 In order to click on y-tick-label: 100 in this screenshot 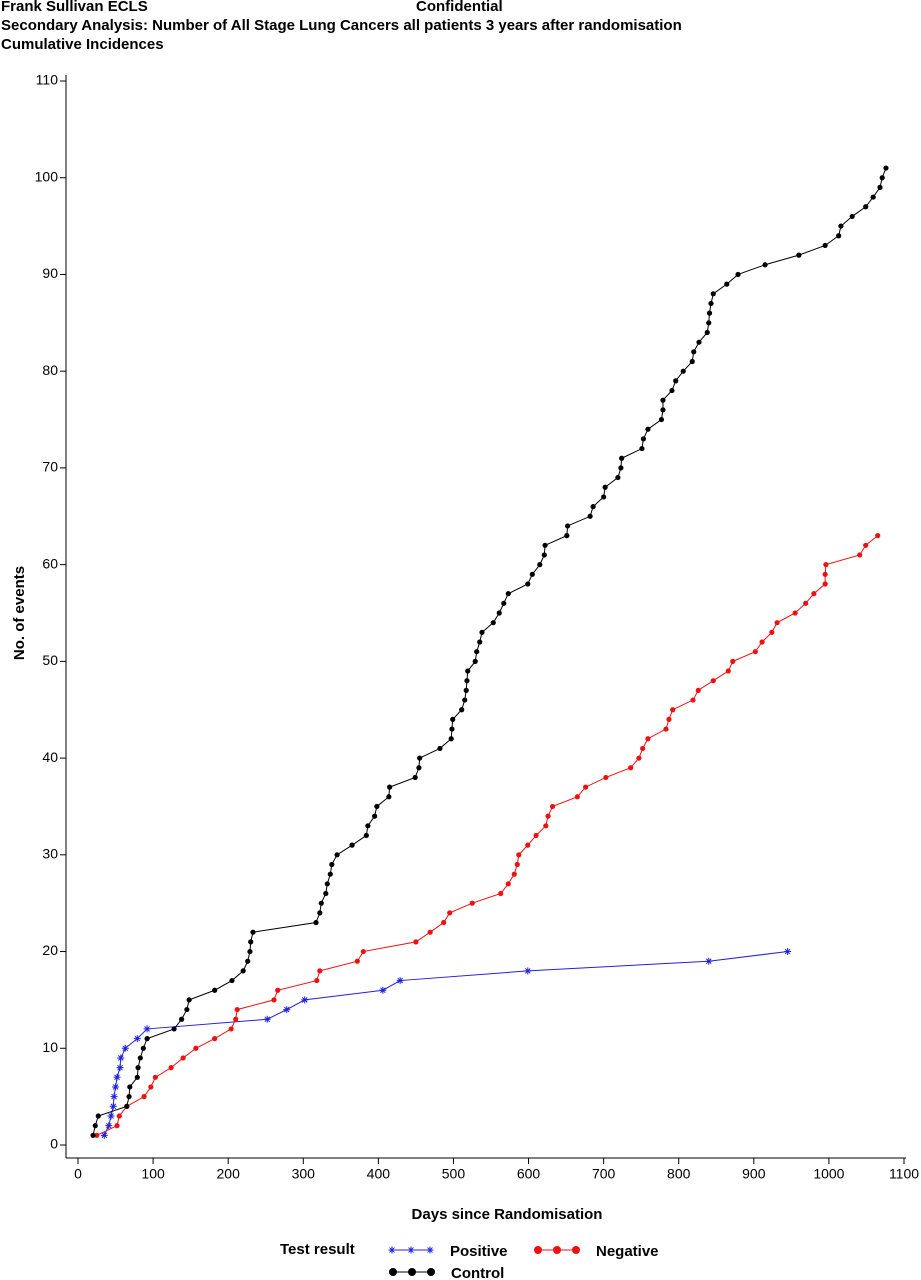, I will do `click(47, 176)`.